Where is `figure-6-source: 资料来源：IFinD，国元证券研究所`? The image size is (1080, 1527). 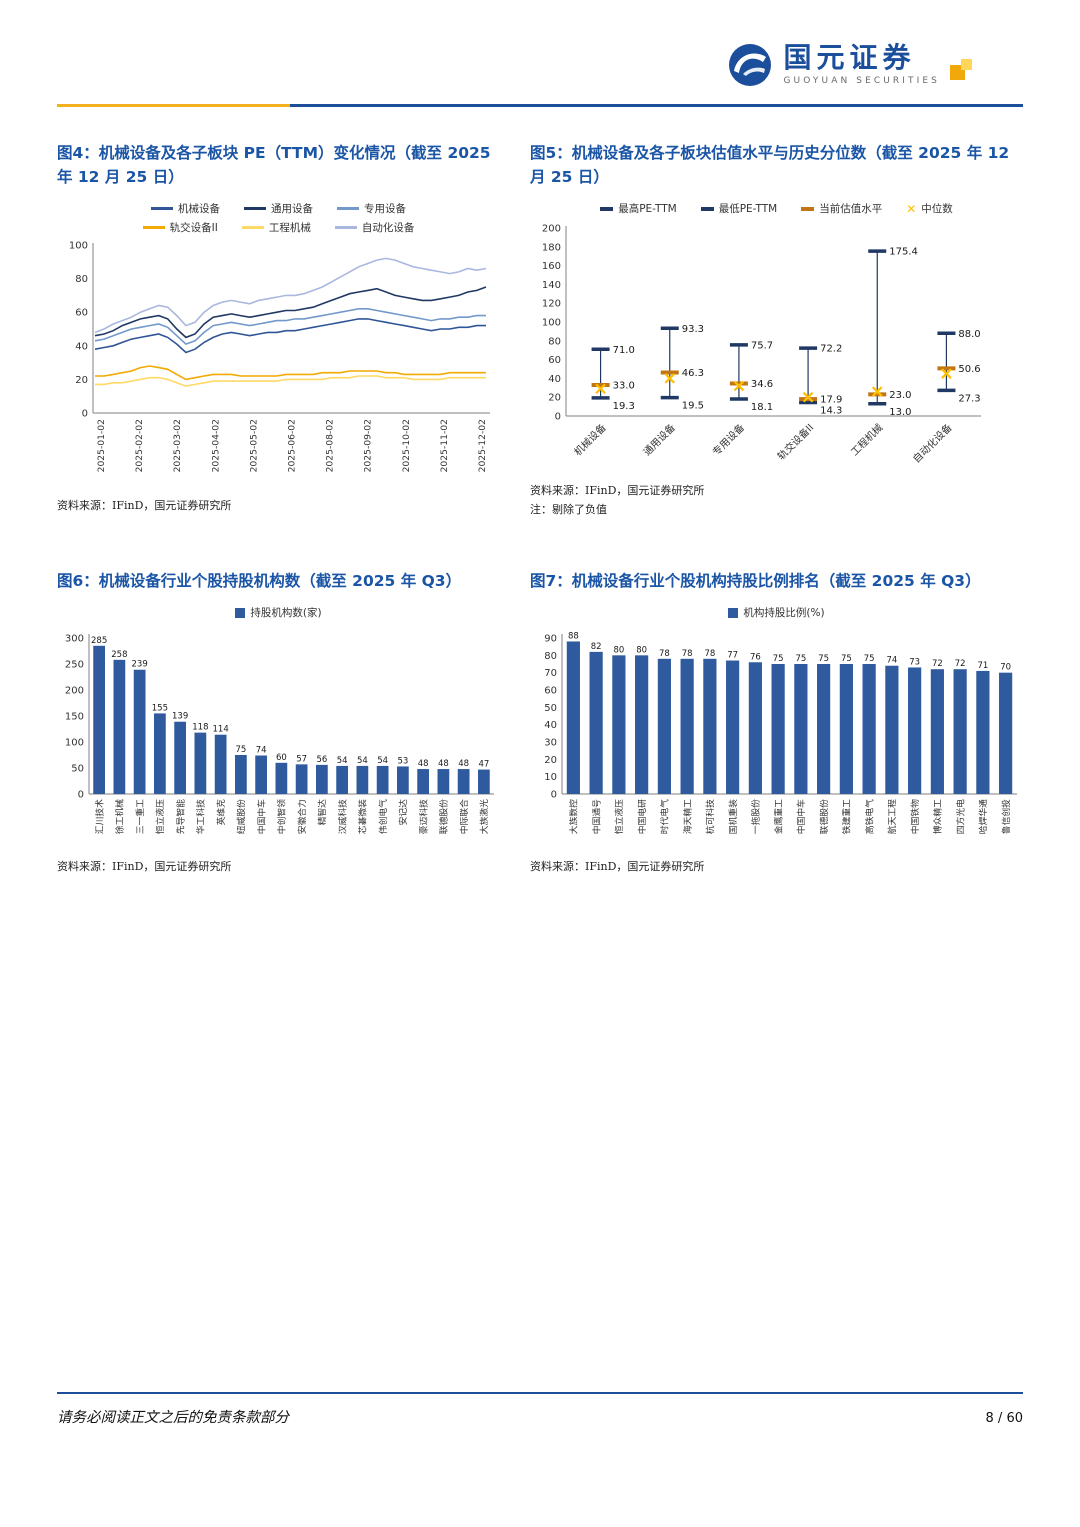
figure-6-source: 资料来源：IFinD，国元证券研究所 is located at coordinates (144, 867).